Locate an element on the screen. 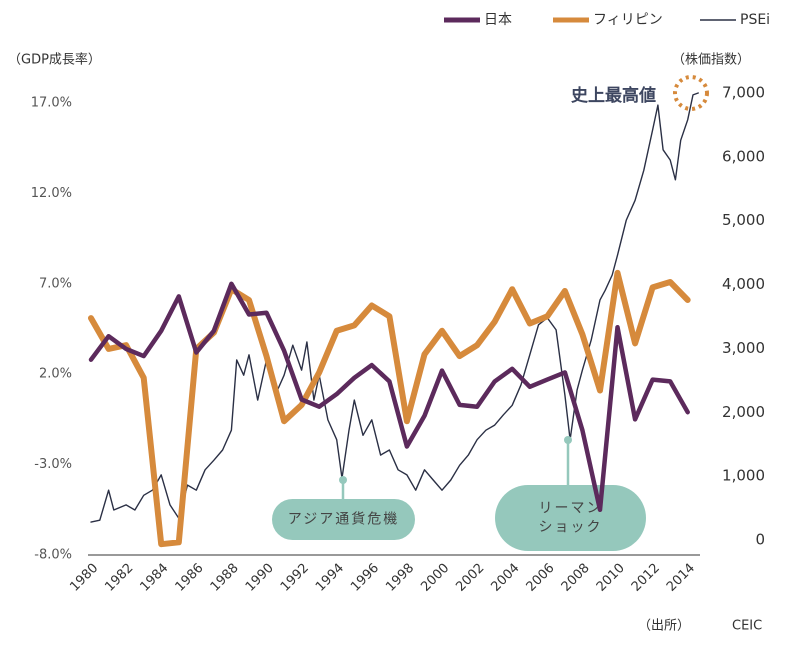 The image size is (792, 647). x-tick-label: 2000 is located at coordinates (435, 578).